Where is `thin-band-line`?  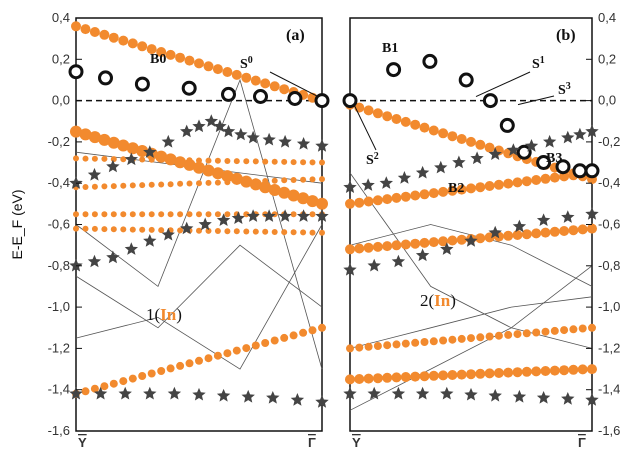
thin-band-line is located at coordinates (199, 286).